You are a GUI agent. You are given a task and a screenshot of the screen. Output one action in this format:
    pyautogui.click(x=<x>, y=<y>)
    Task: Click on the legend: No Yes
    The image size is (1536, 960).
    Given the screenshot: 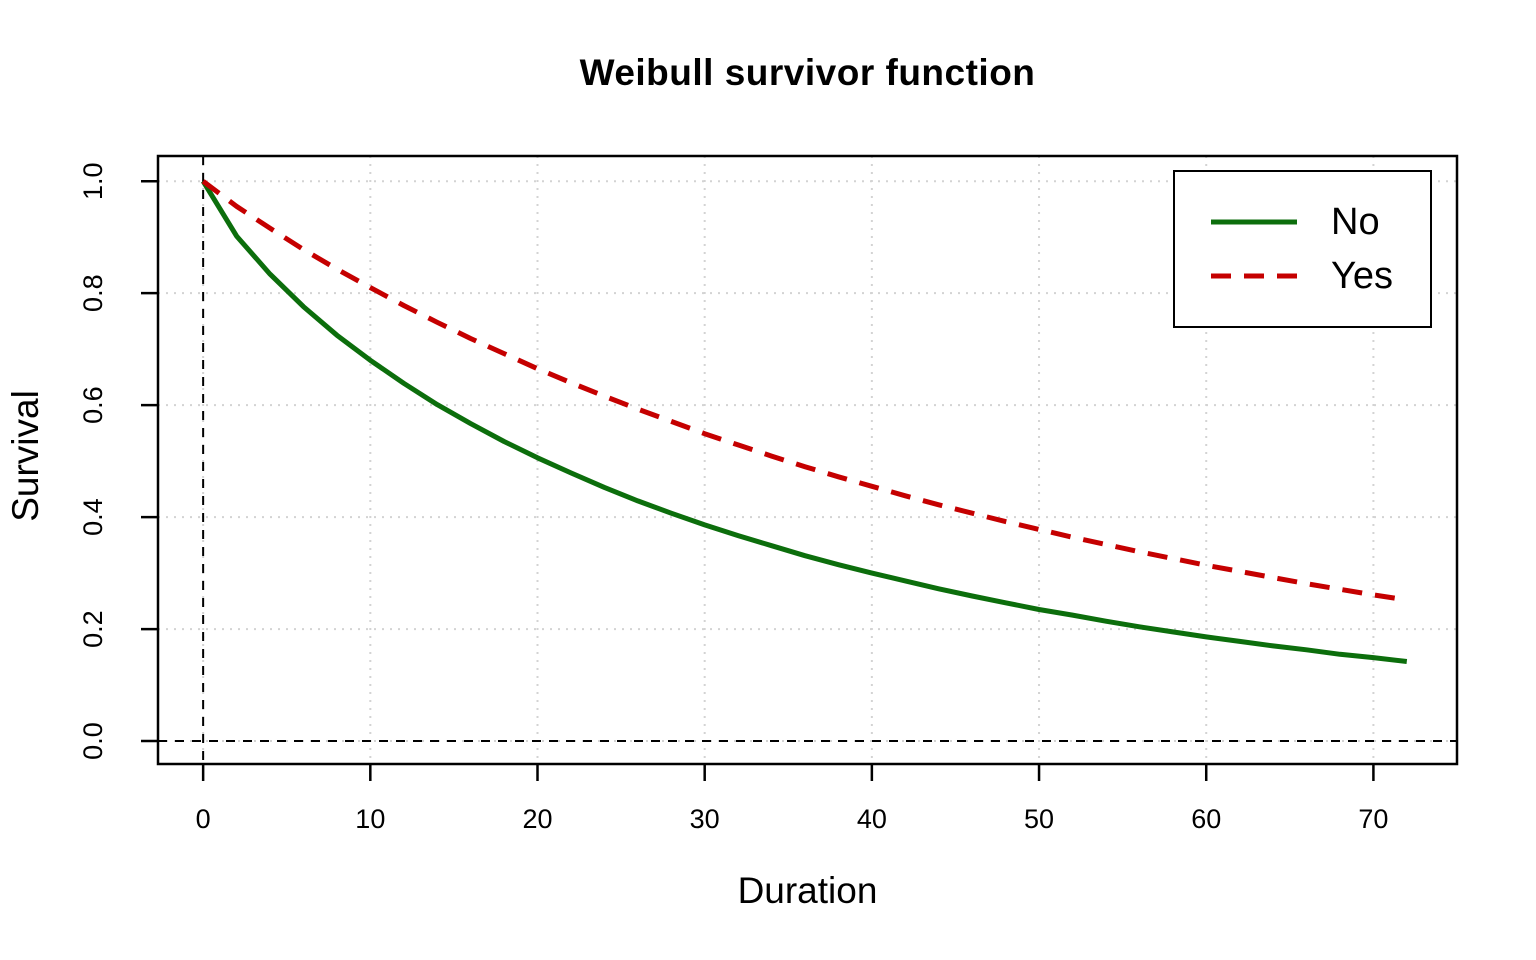 What is the action you would take?
    pyautogui.click(x=1302, y=249)
    